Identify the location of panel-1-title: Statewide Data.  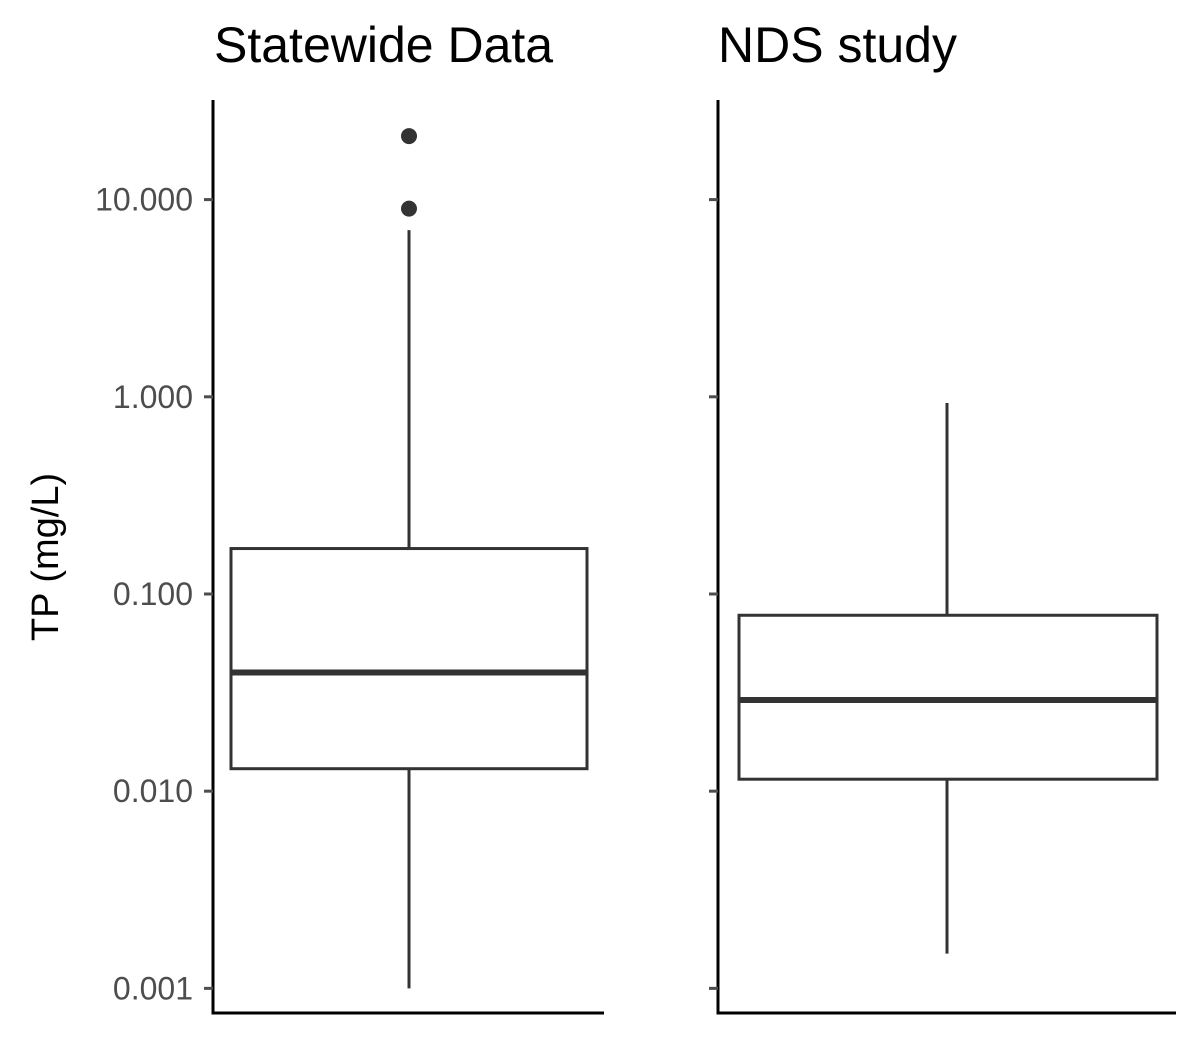
(383, 45).